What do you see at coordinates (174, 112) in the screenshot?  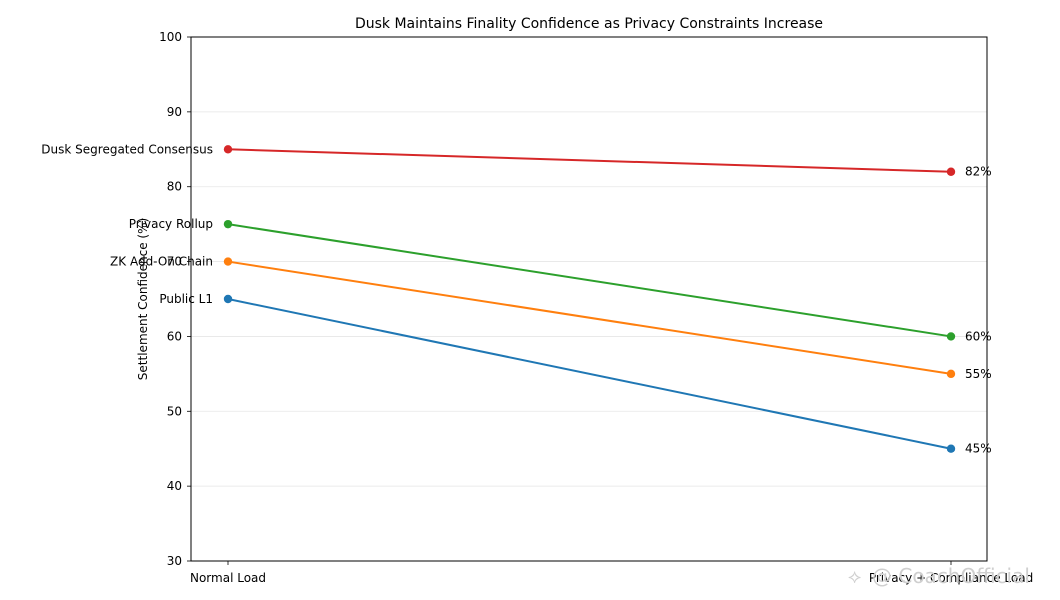 I see `y-tick-label: 90` at bounding box center [174, 112].